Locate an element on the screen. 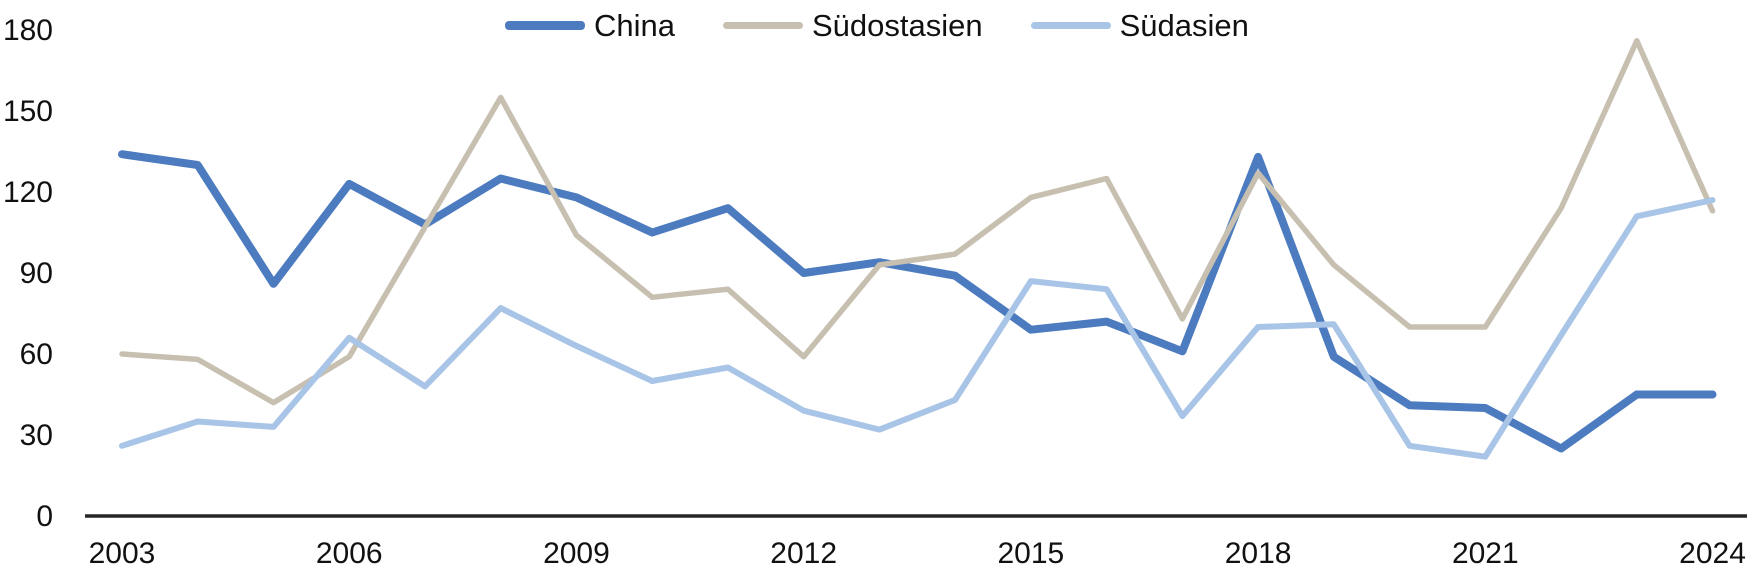 This screenshot has height=580, width=1759. y-tick-label: 30 is located at coordinates (36, 435).